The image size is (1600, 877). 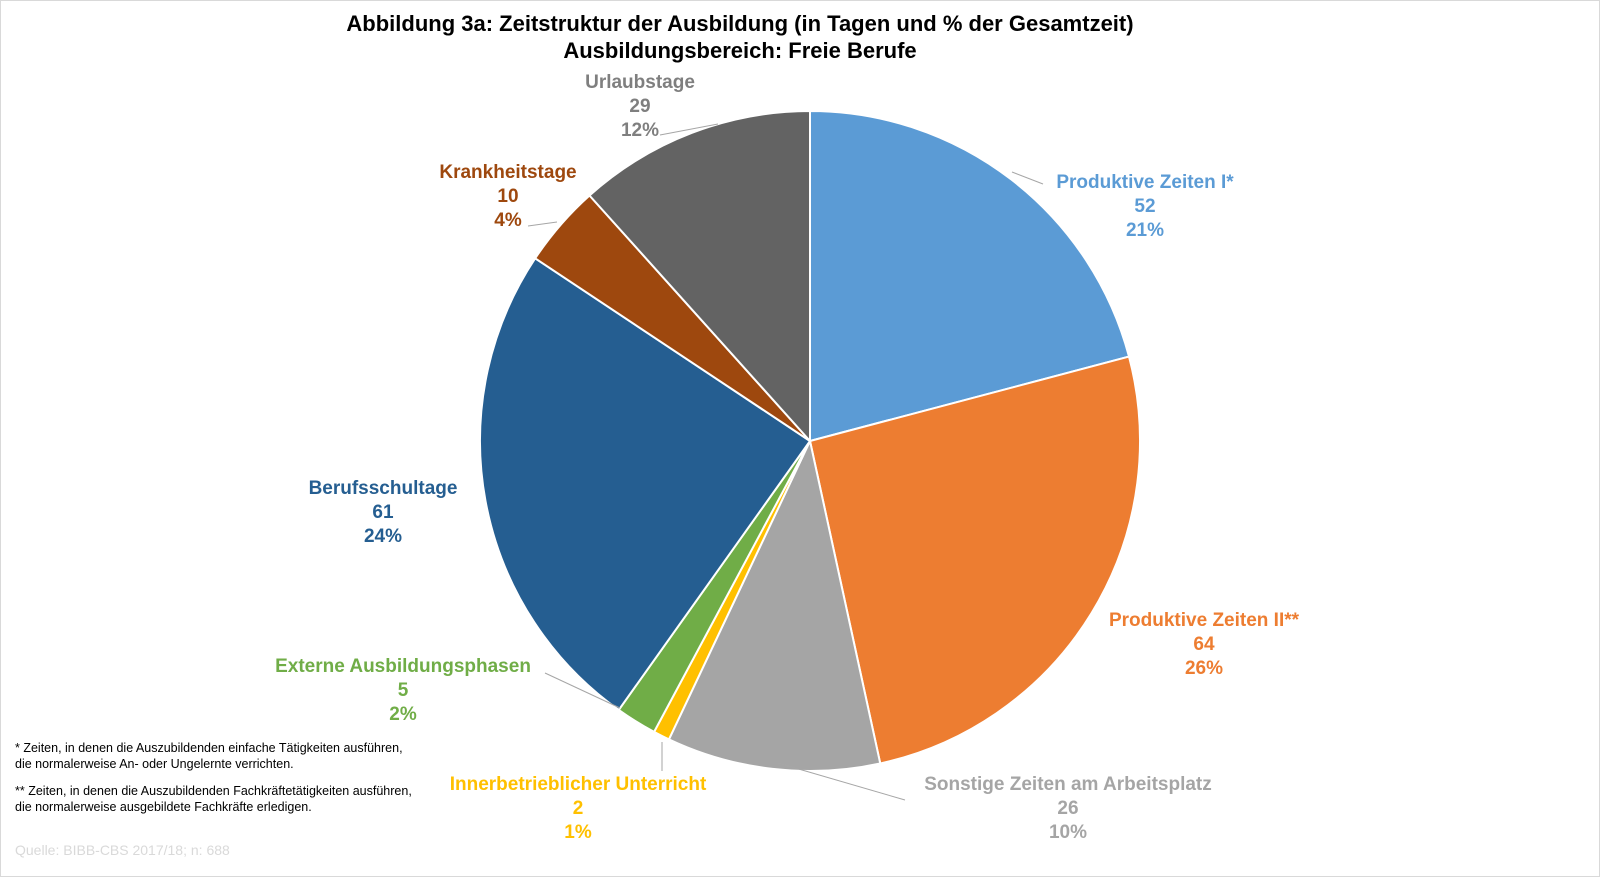 What do you see at coordinates (383, 536) in the screenshot?
I see `slice-percent-5: 24%` at bounding box center [383, 536].